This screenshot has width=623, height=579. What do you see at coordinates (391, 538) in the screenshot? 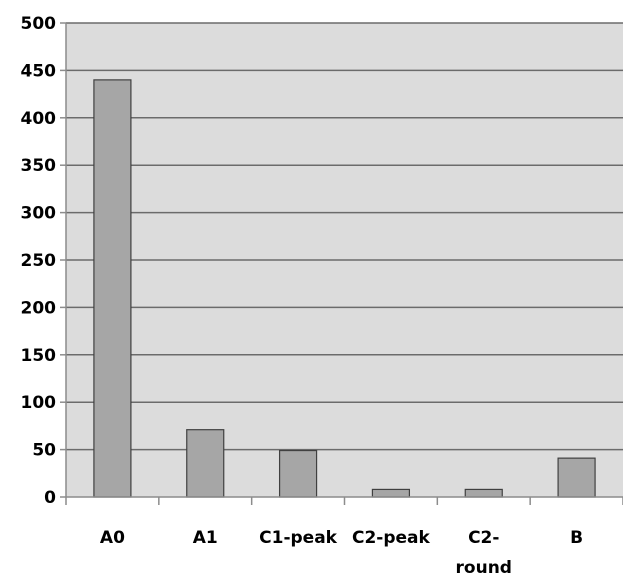
I see `x-tick-label: C2-peak` at bounding box center [391, 538].